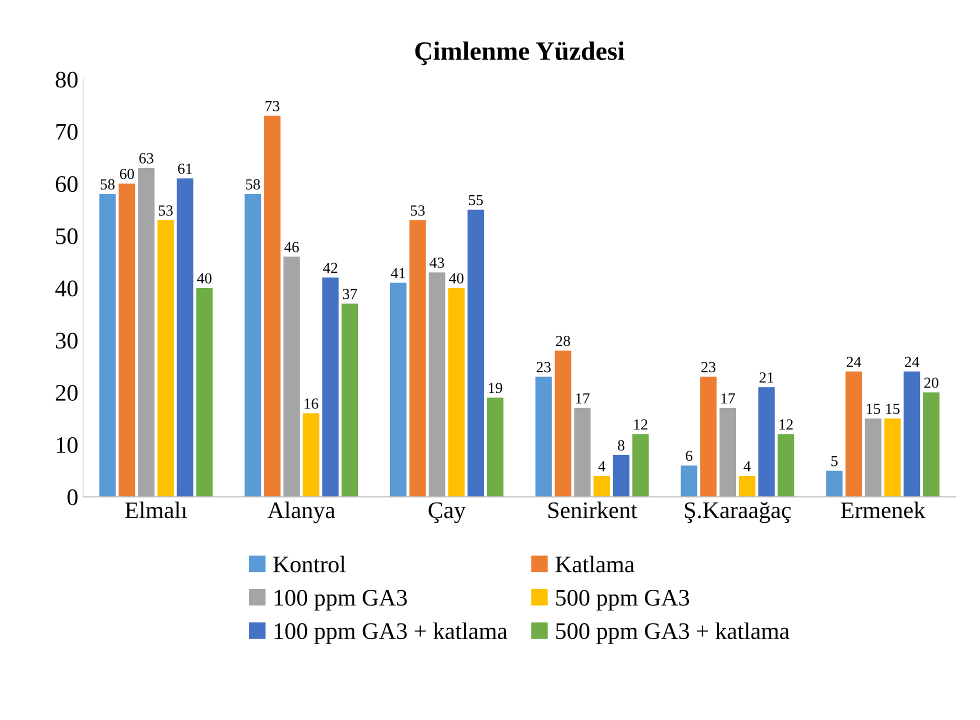  I want to click on x-tick-label: Senirkent, so click(593, 510).